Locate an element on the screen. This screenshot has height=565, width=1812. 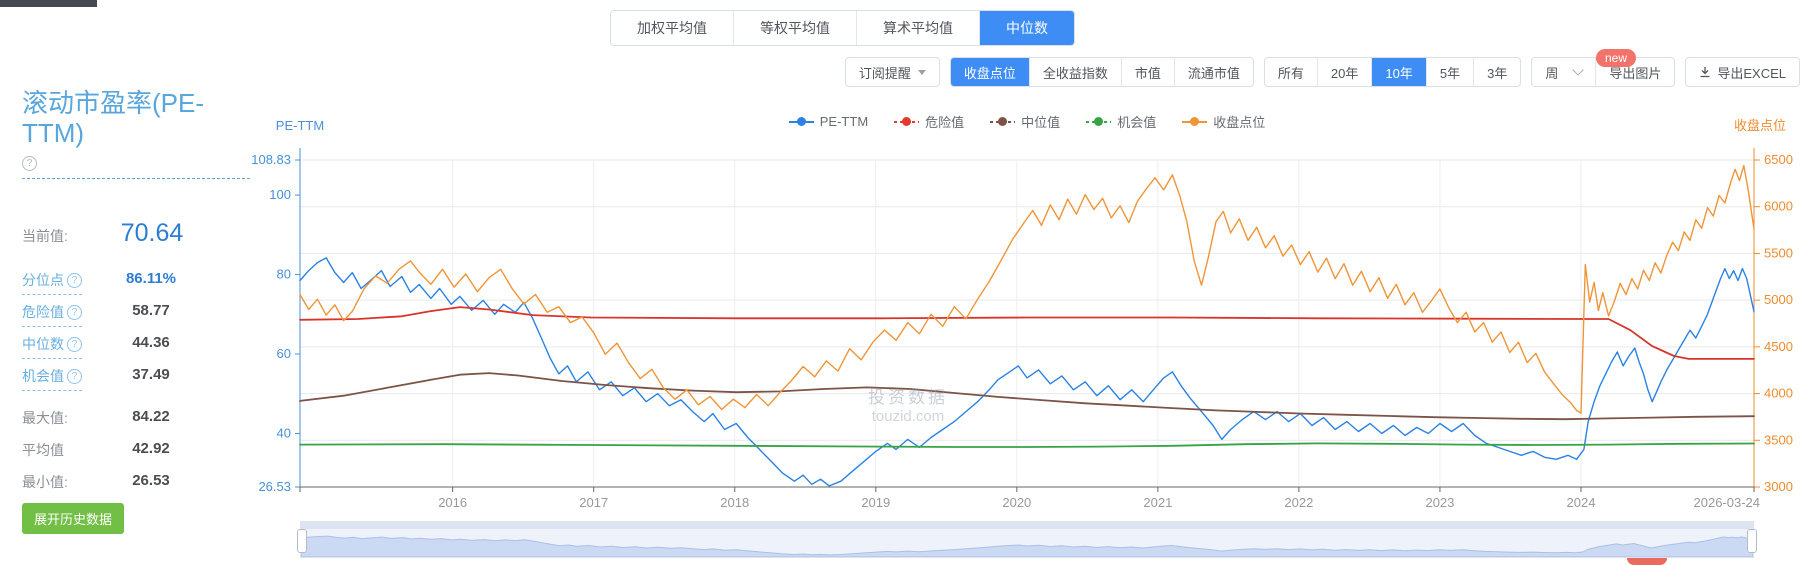
svg-text: 2019 is located at coordinates (875, 502).